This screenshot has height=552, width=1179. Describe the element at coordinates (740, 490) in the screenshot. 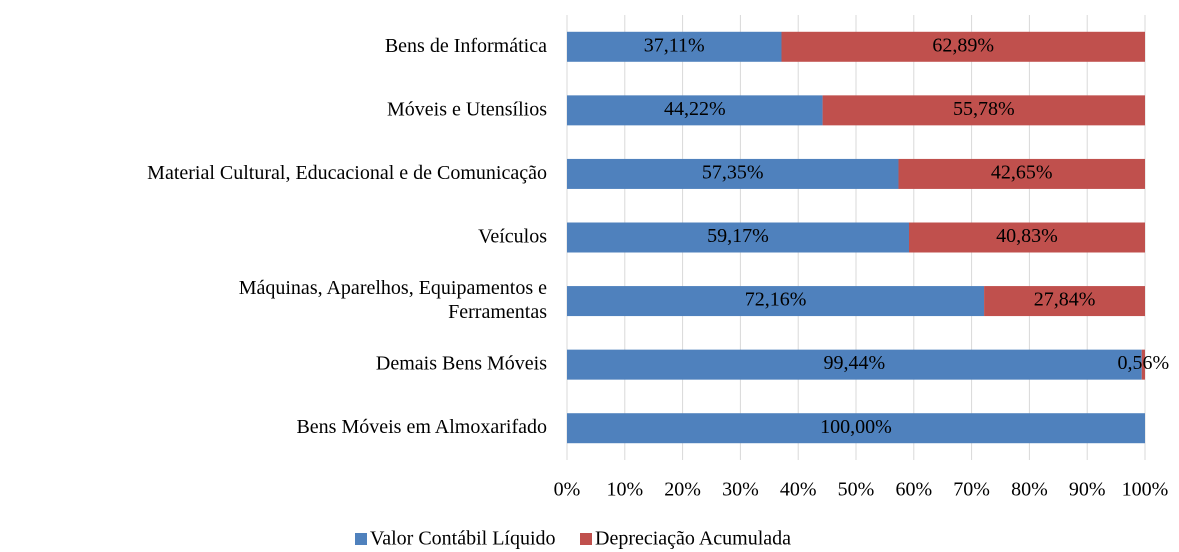

I see `x-tick-label: 30%` at that location.